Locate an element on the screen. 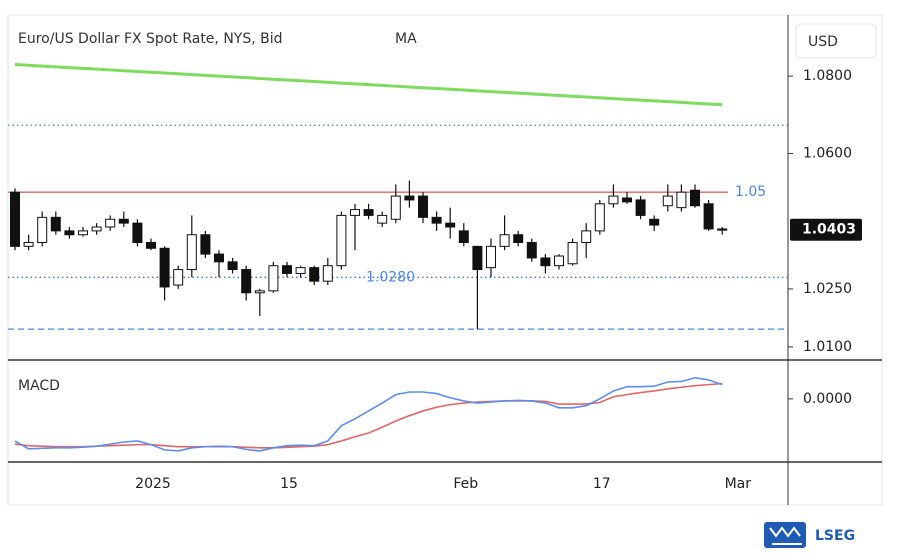 The image size is (900, 557). logo-glyph is located at coordinates (785, 535).